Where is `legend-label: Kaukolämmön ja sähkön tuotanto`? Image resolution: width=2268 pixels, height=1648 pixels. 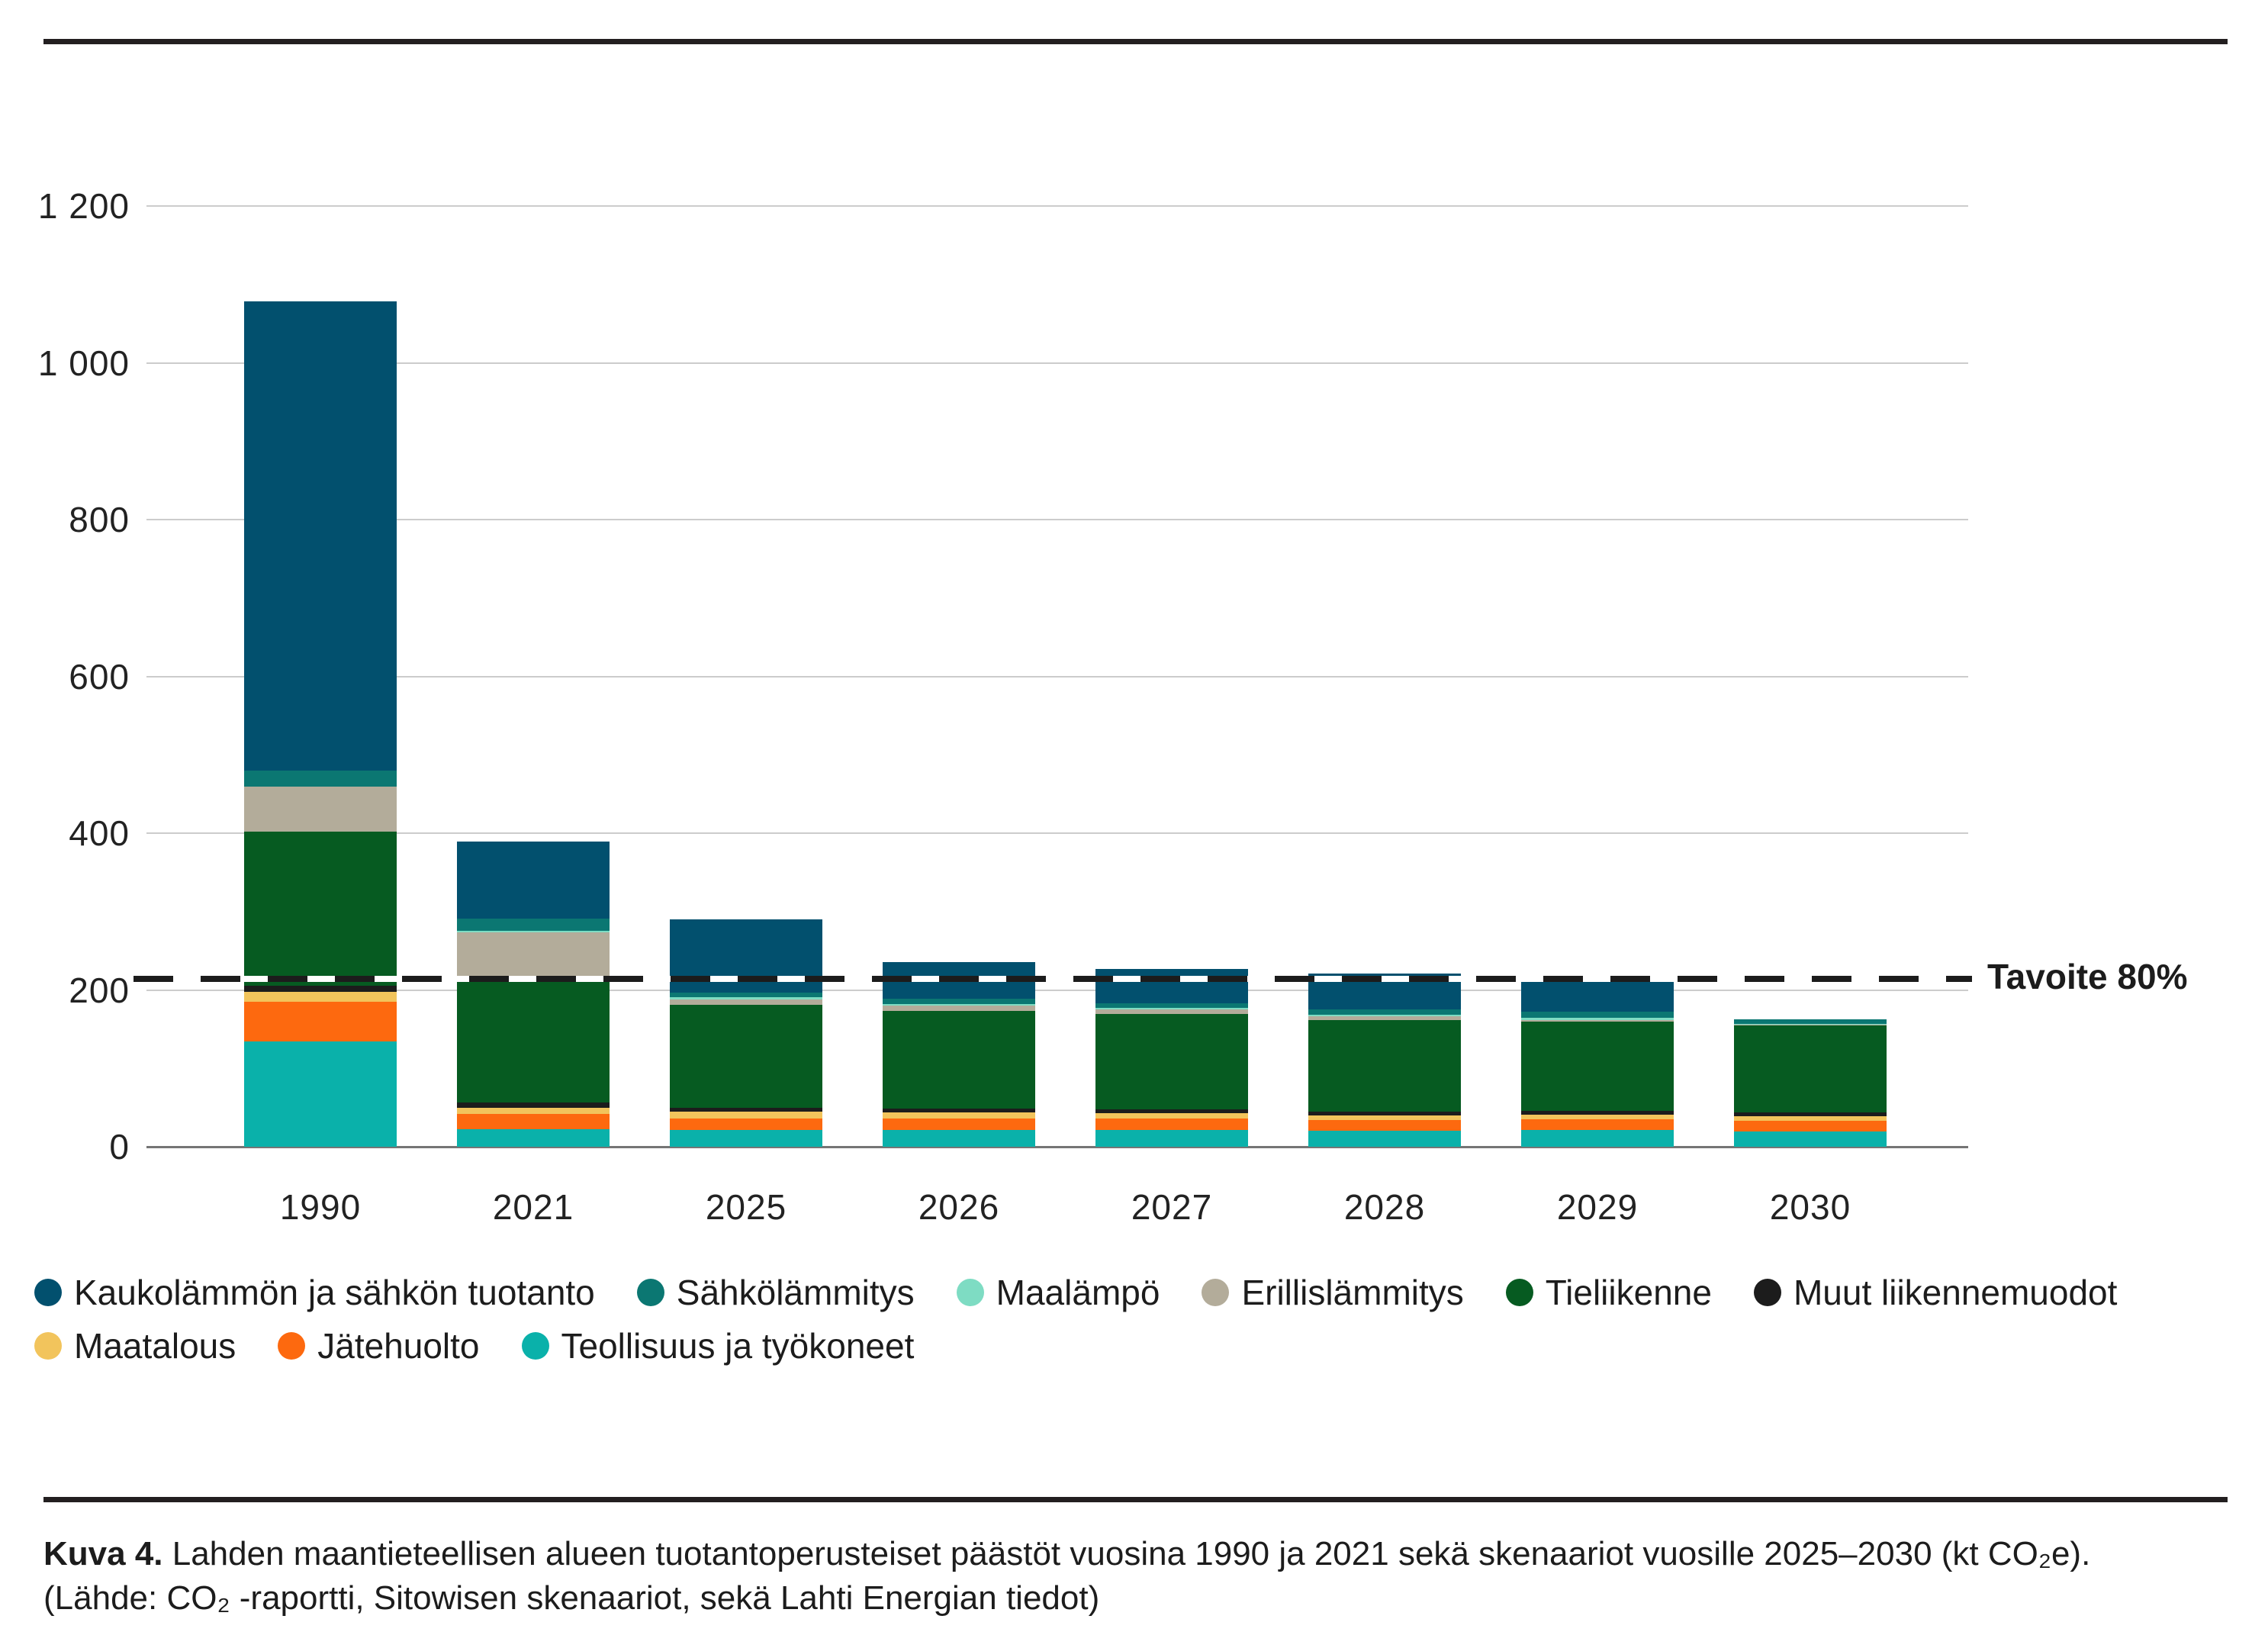
legend-label: Kaukolämmön ja sähkön tuotanto is located at coordinates (335, 1292).